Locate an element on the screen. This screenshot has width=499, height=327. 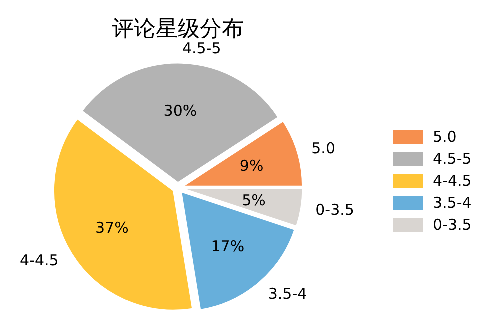
legend-label: 4.5-5 is located at coordinates (452, 159).